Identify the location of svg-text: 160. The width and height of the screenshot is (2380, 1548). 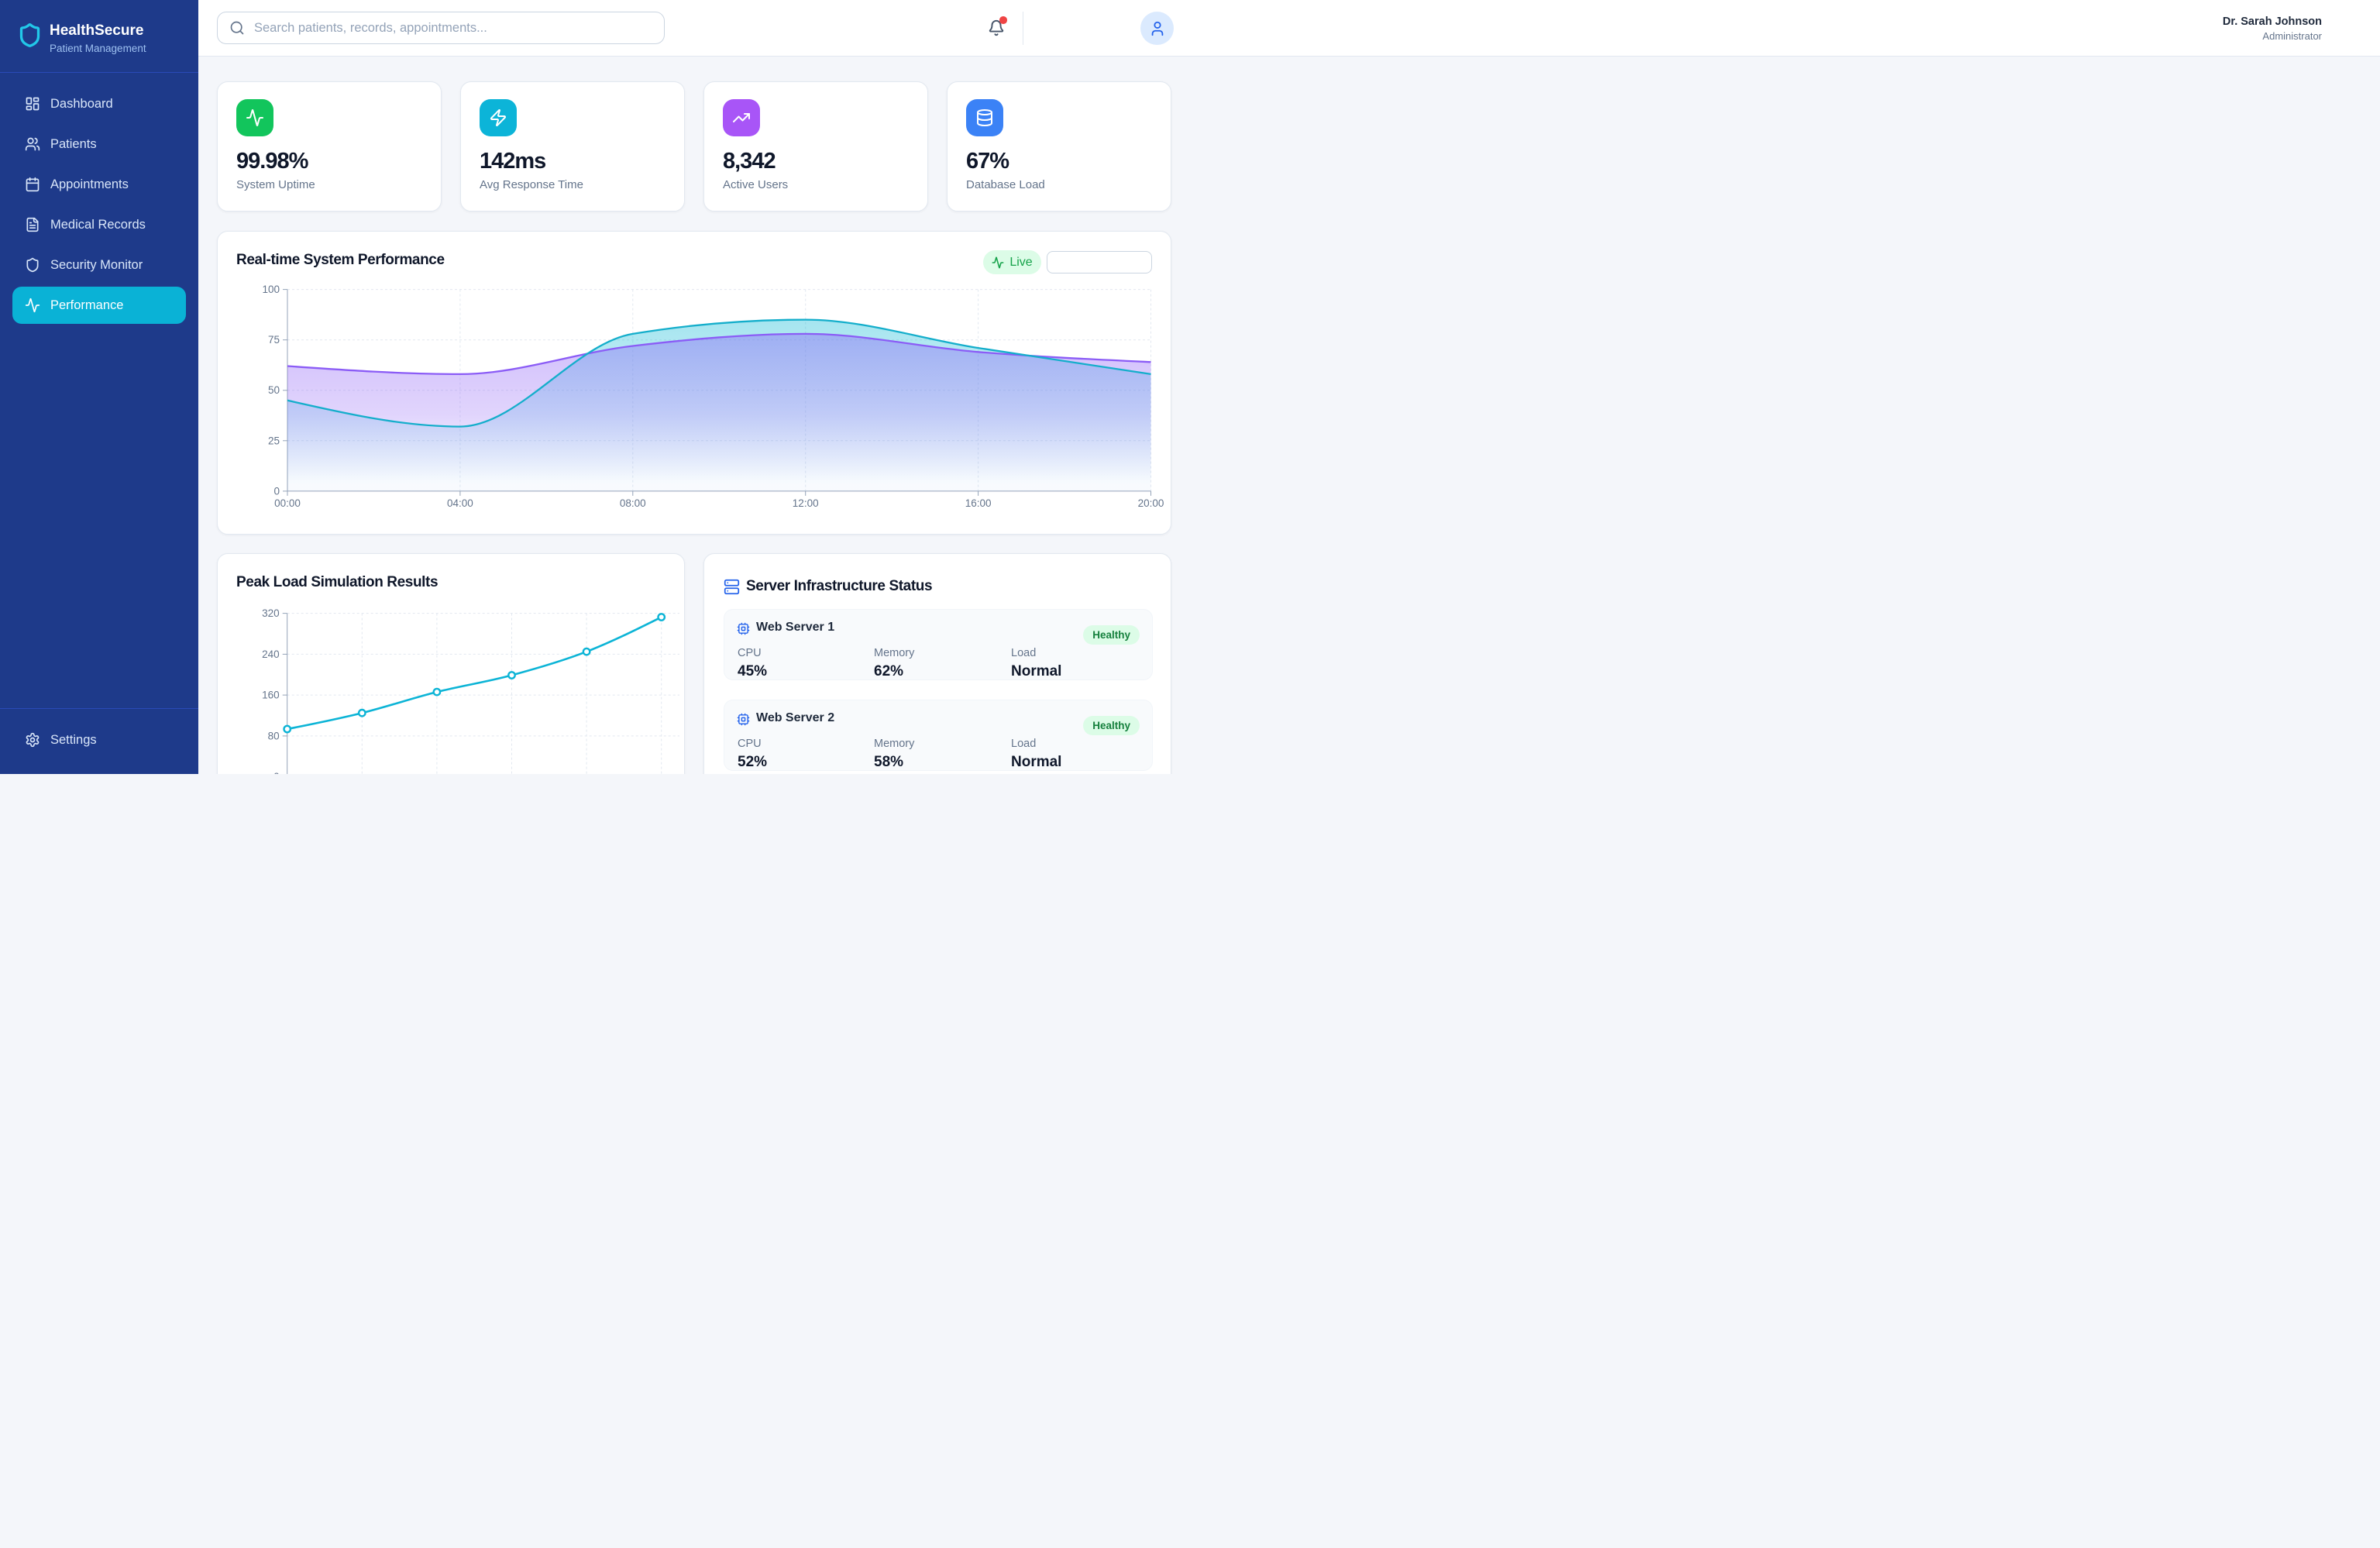
(271, 695).